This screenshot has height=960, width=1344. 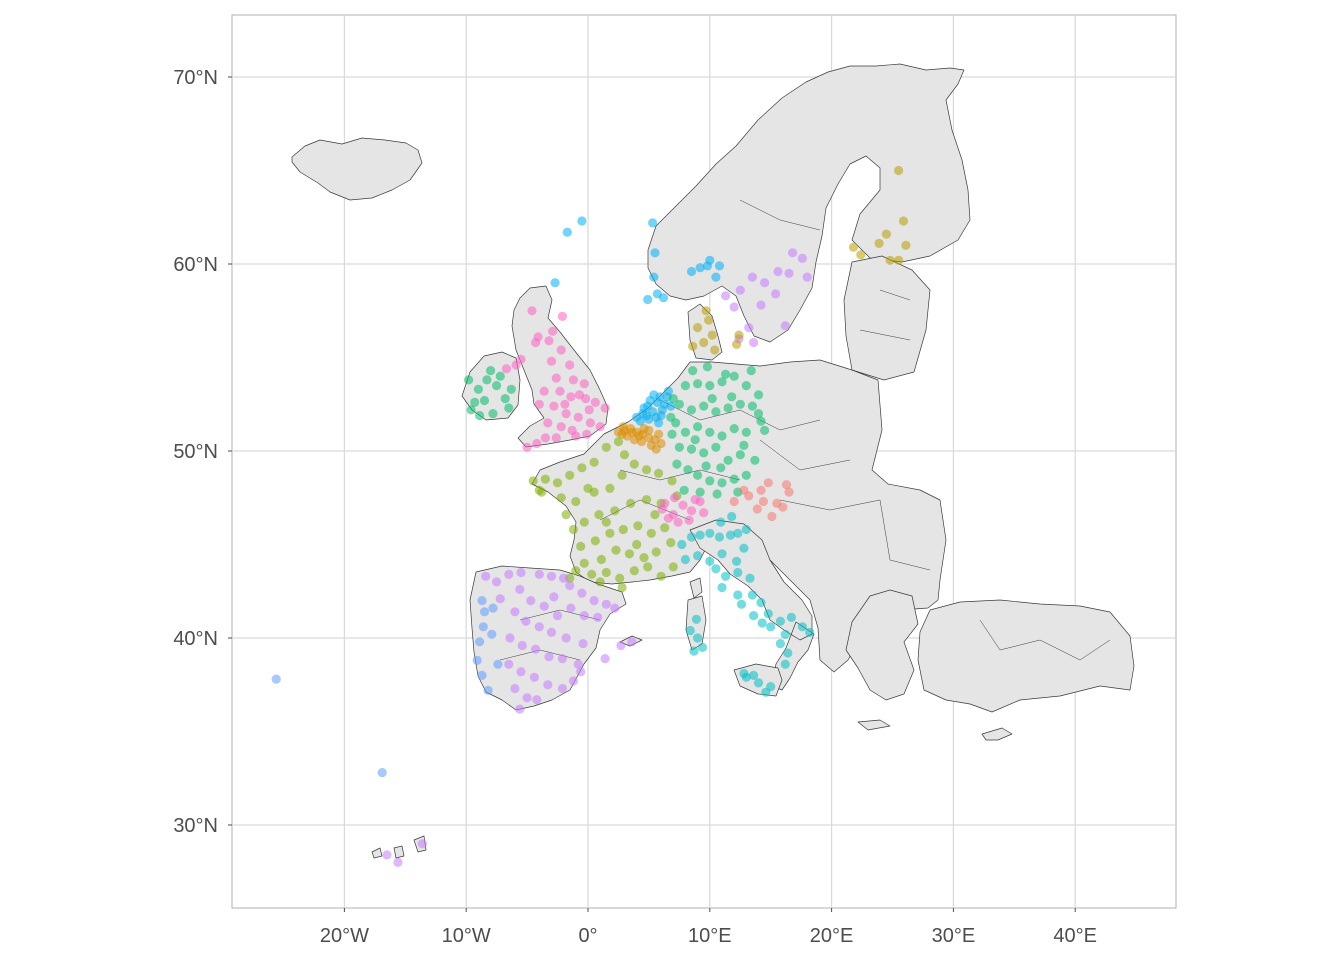 What do you see at coordinates (887, 318) in the screenshot?
I see `baltics-east-land` at bounding box center [887, 318].